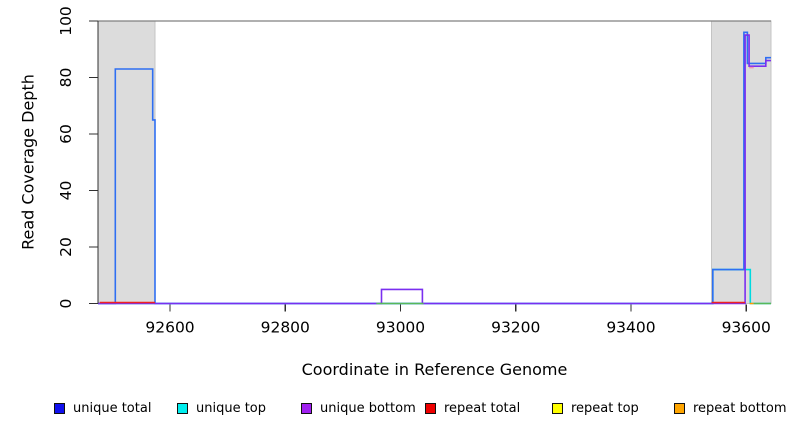  I want to click on legend-label: repeat total, so click(482, 408).